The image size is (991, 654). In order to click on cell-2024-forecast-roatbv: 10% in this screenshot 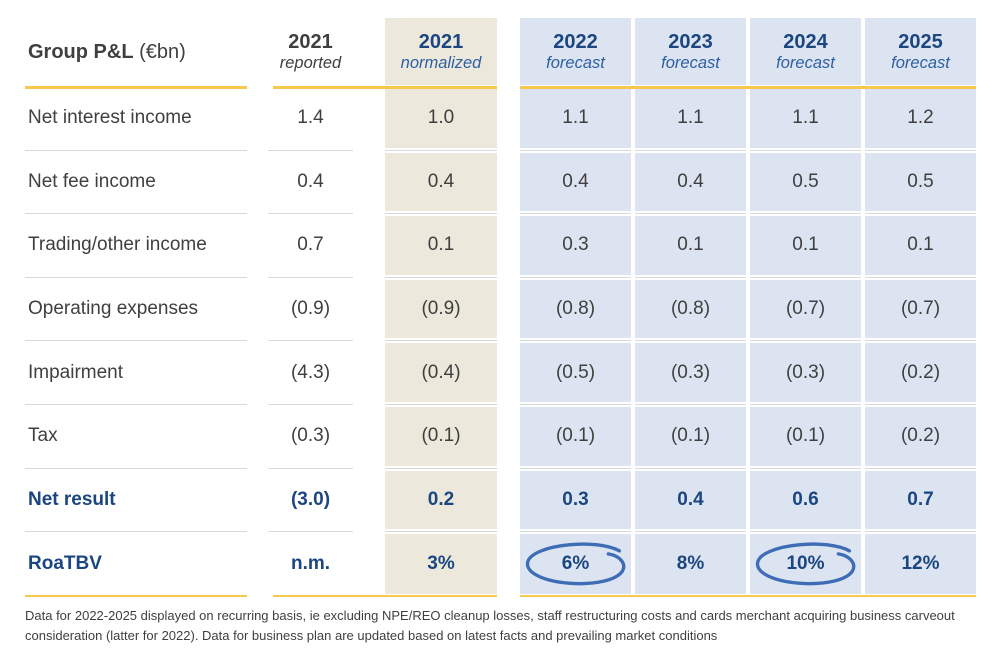, I will do `click(805, 564)`.